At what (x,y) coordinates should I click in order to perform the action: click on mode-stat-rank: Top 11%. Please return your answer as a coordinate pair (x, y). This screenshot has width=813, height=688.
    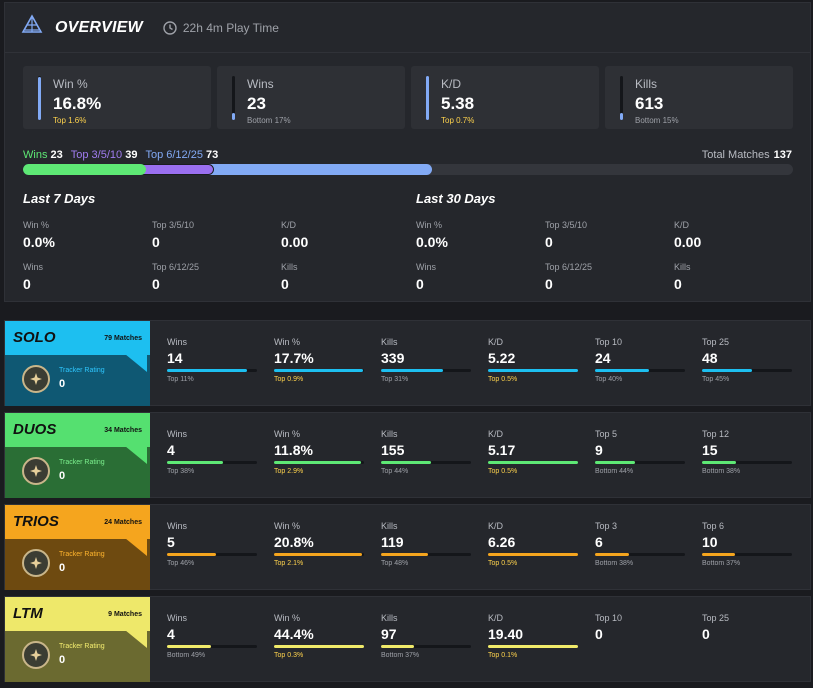
    Looking at the image, I should click on (180, 379).